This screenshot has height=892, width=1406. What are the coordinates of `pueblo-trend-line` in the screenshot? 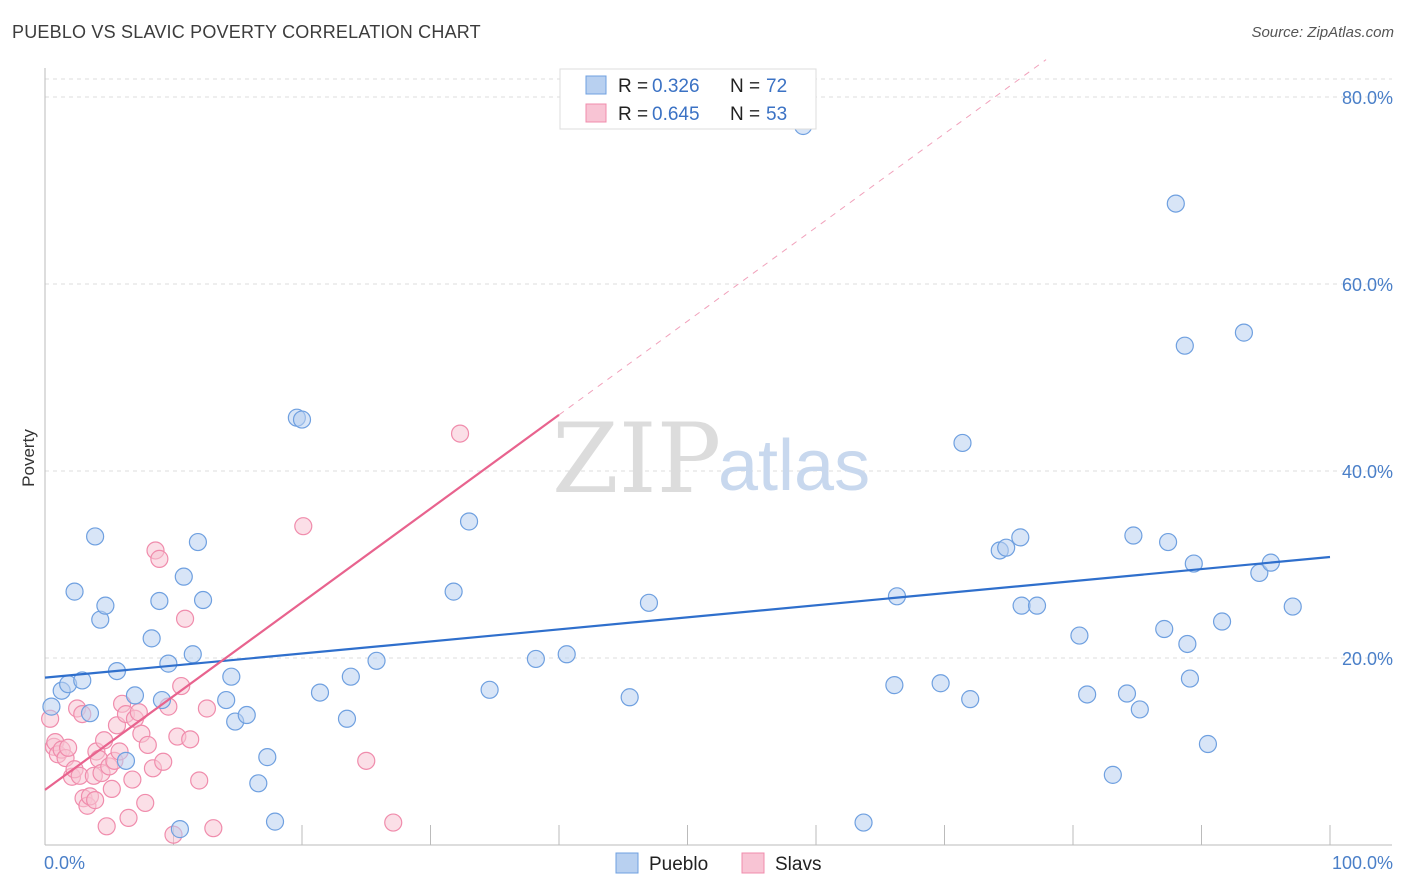 It's located at (687, 617).